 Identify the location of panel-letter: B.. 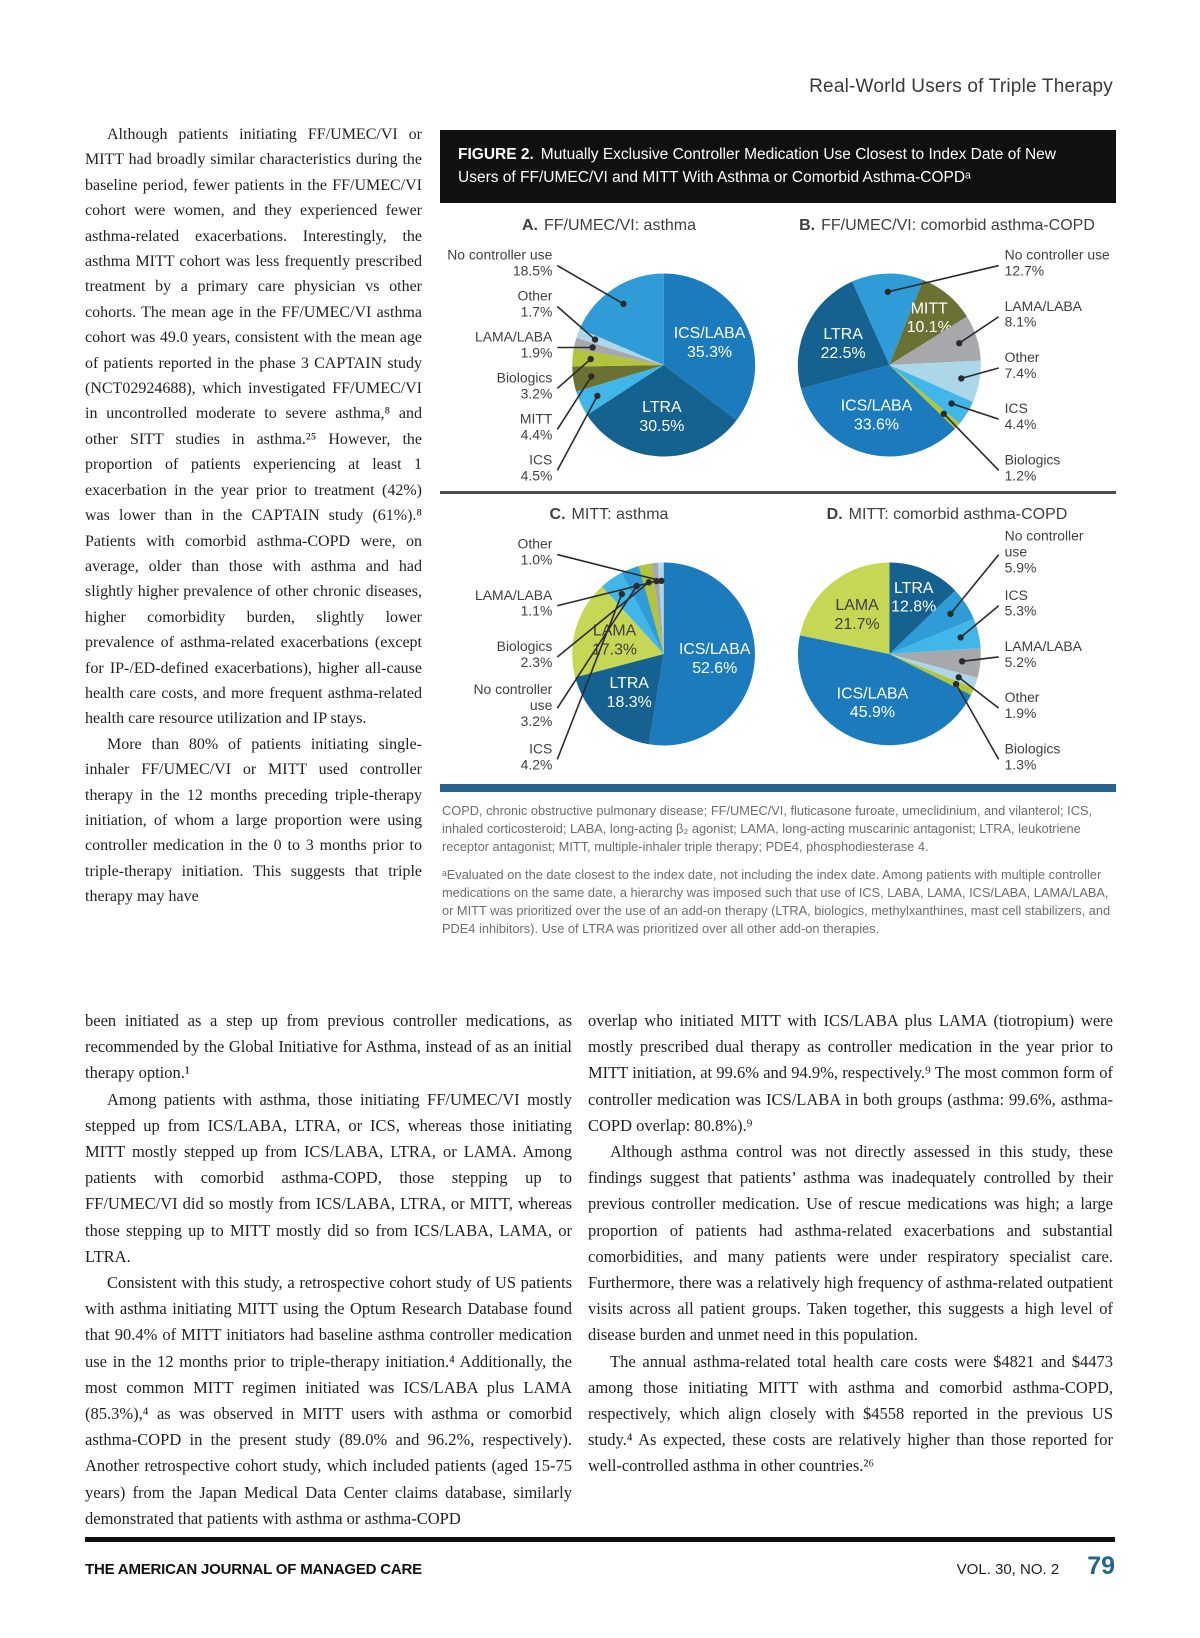
(807, 225).